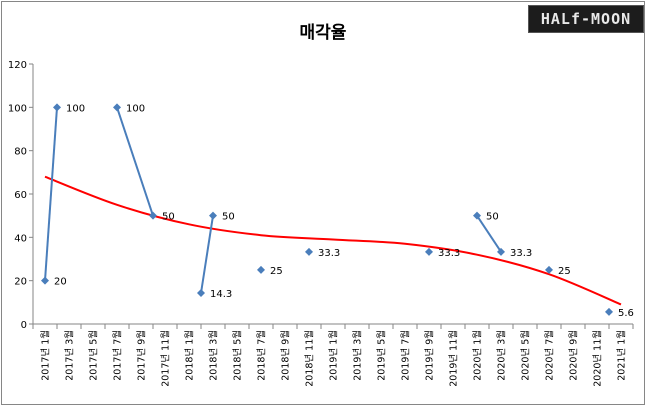 This screenshot has height=406, width=646. Describe the element at coordinates (323, 33) in the screenshot. I see `chart-title: 매각율` at that location.